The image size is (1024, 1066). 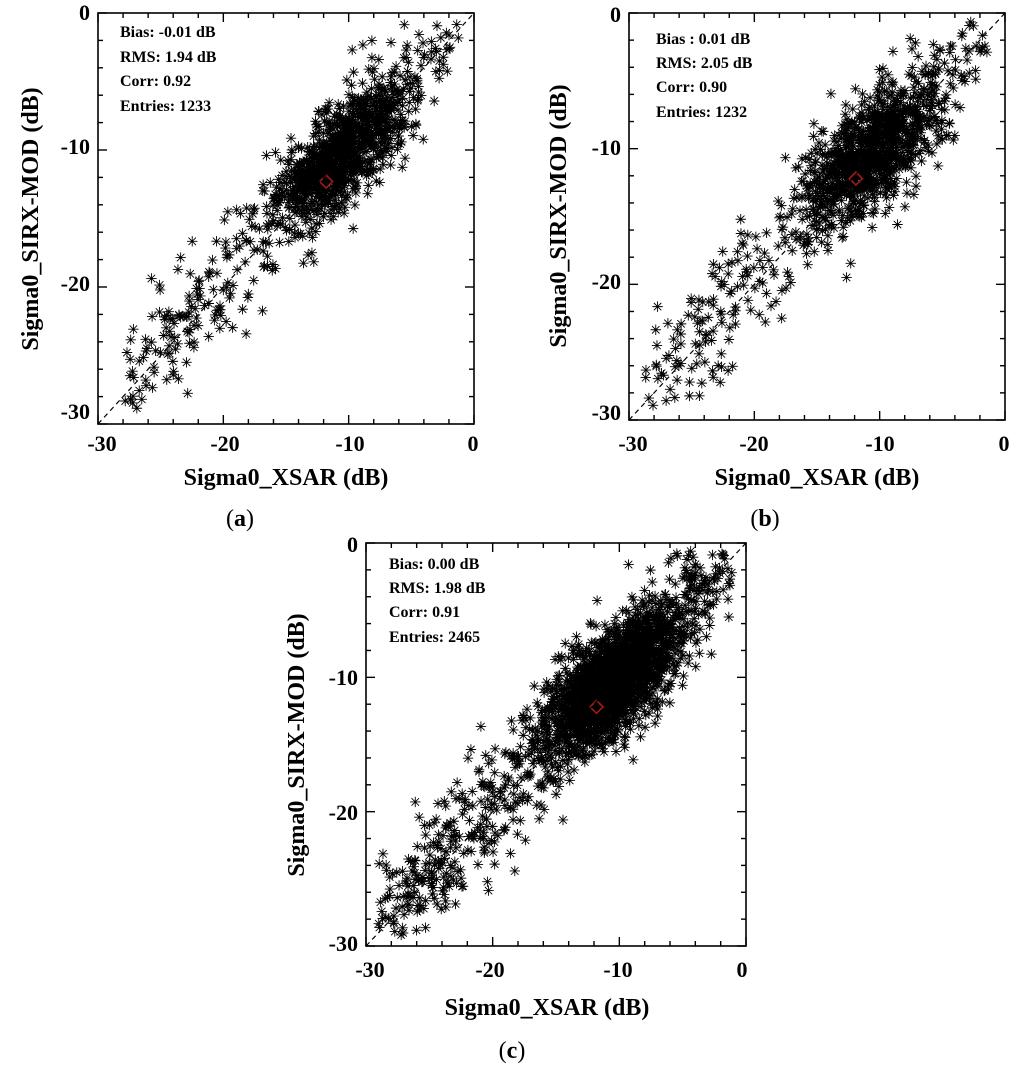 I want to click on panel-b-plot-frame, so click(x=817, y=216).